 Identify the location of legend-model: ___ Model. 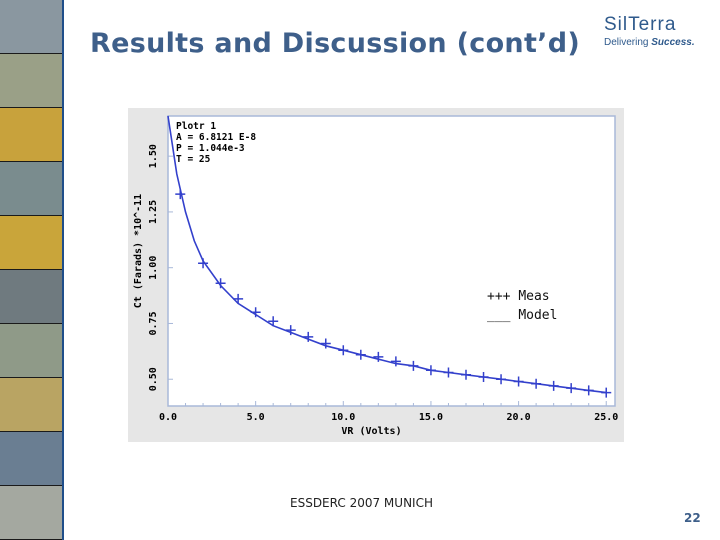
(522, 315).